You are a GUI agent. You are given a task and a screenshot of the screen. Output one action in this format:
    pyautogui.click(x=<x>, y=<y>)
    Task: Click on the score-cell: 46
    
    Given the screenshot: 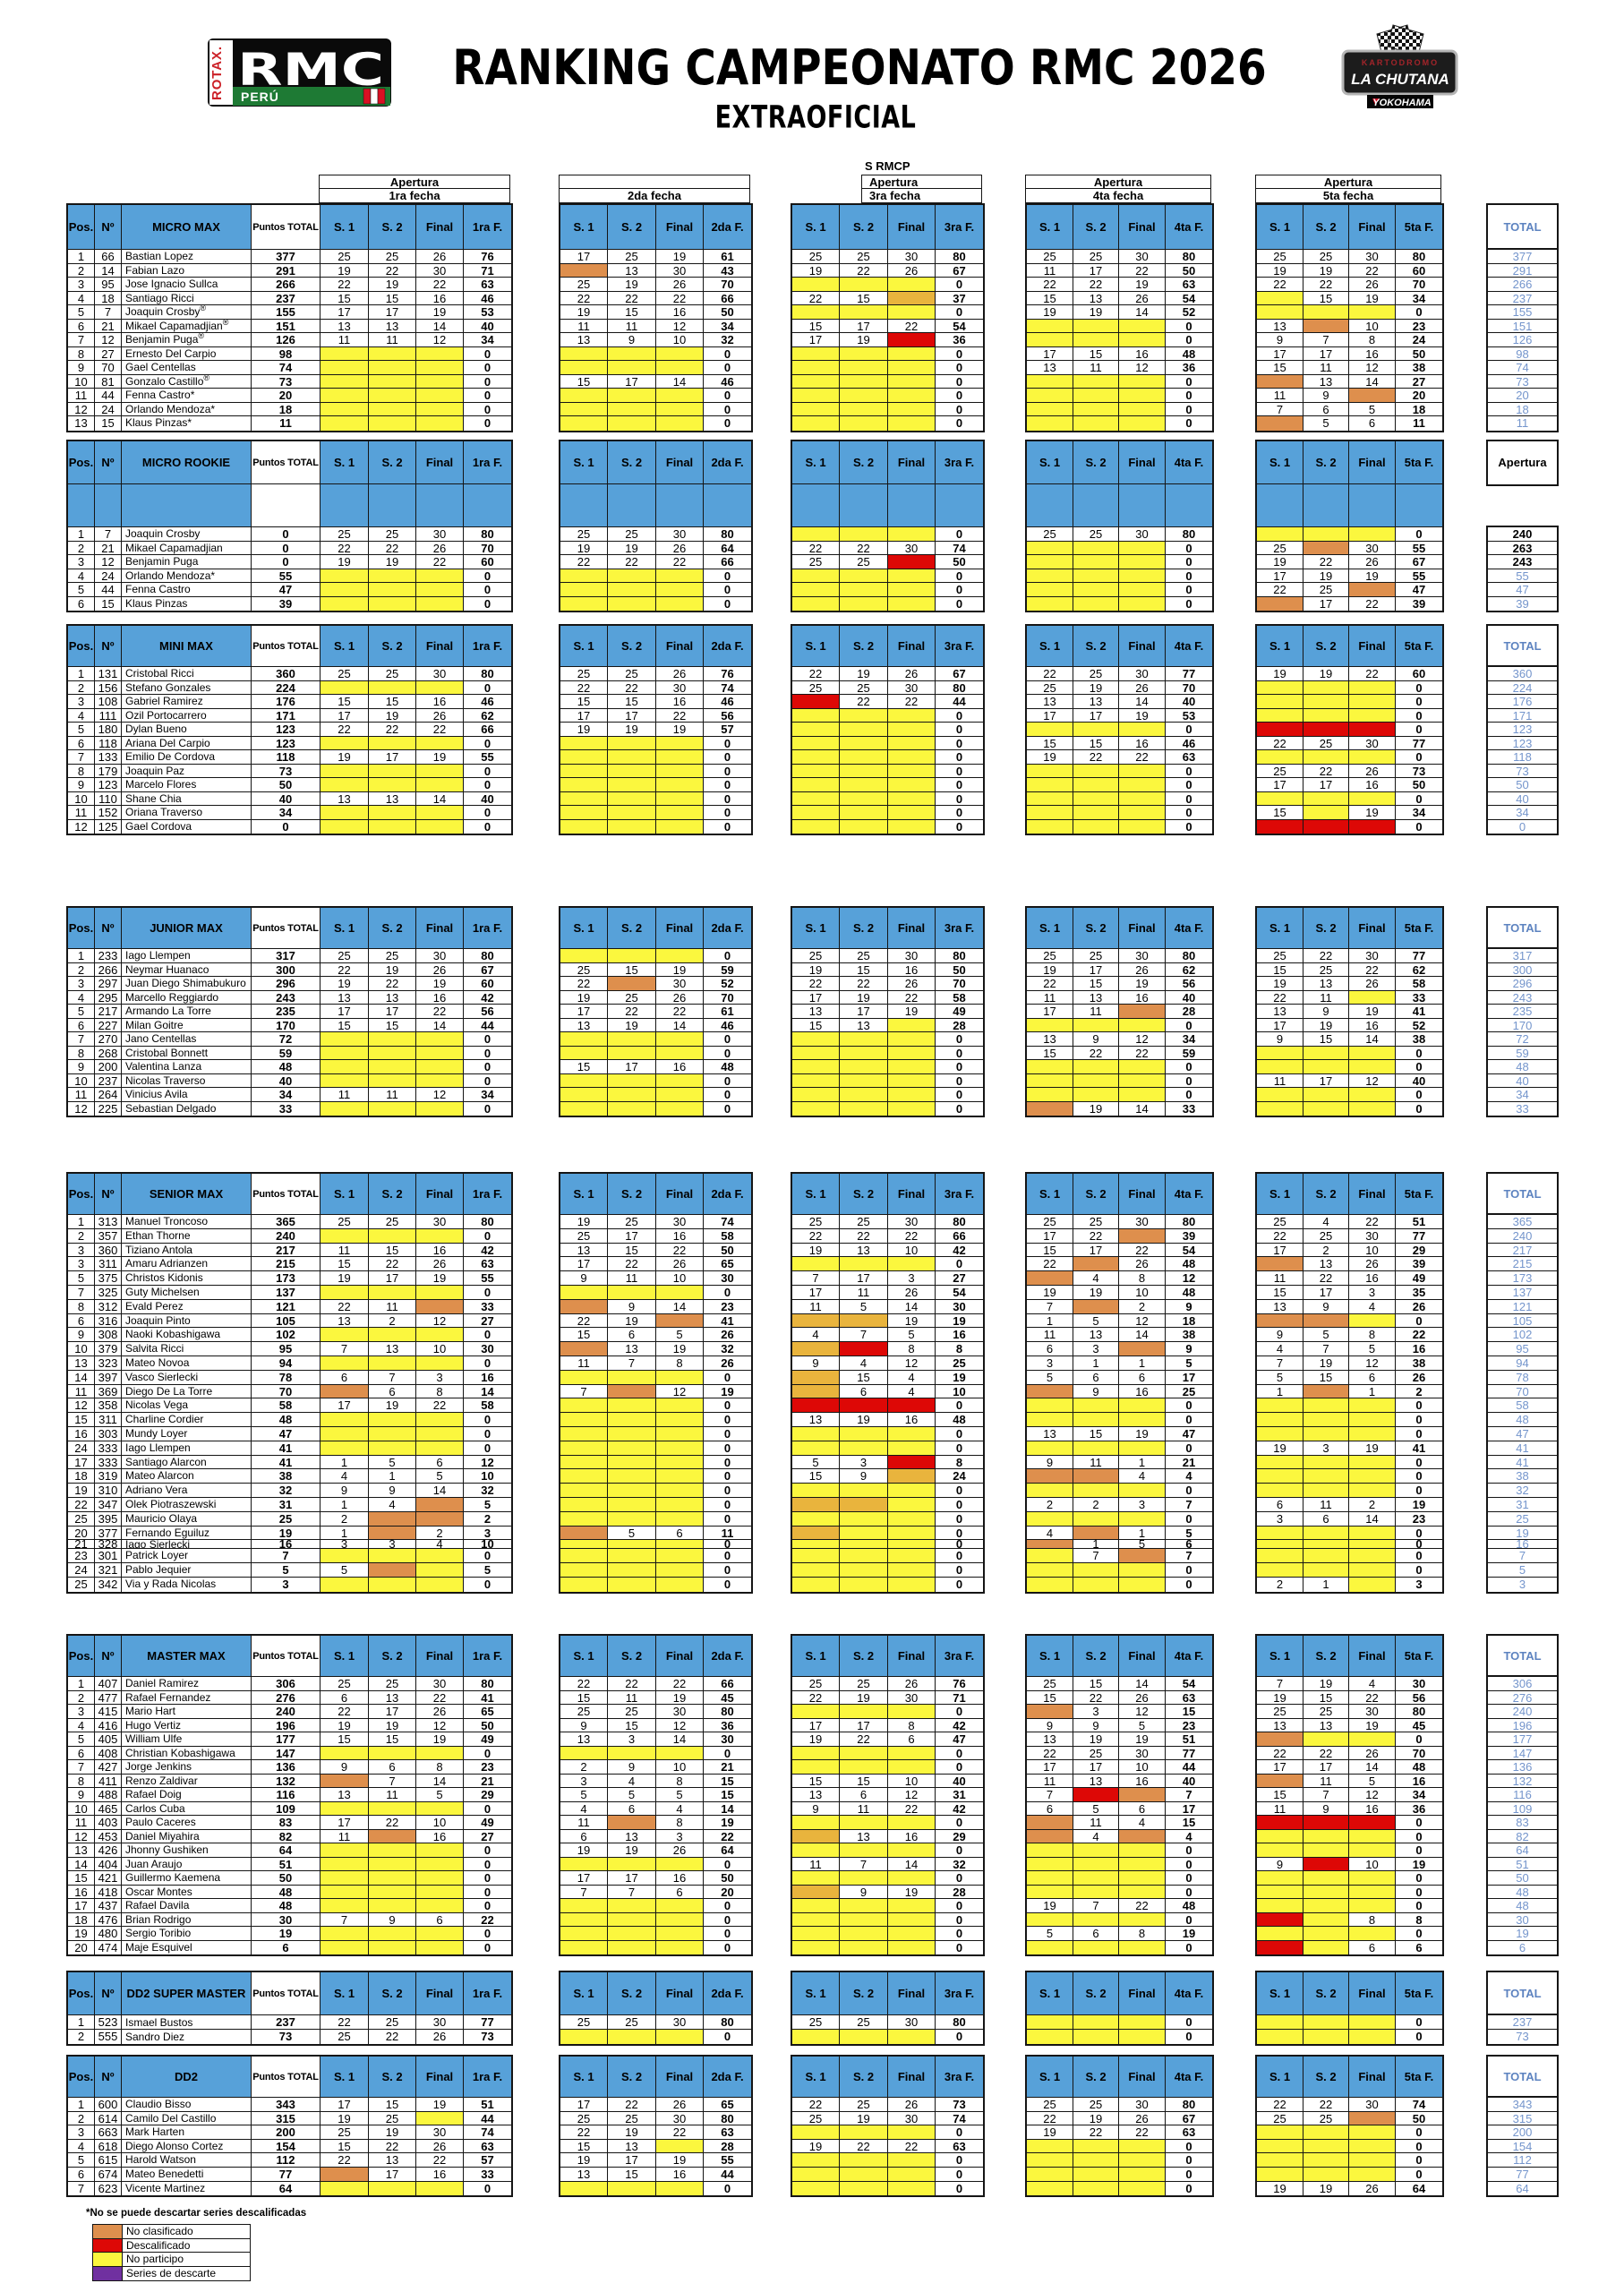 What is the action you would take?
    pyautogui.click(x=1189, y=743)
    